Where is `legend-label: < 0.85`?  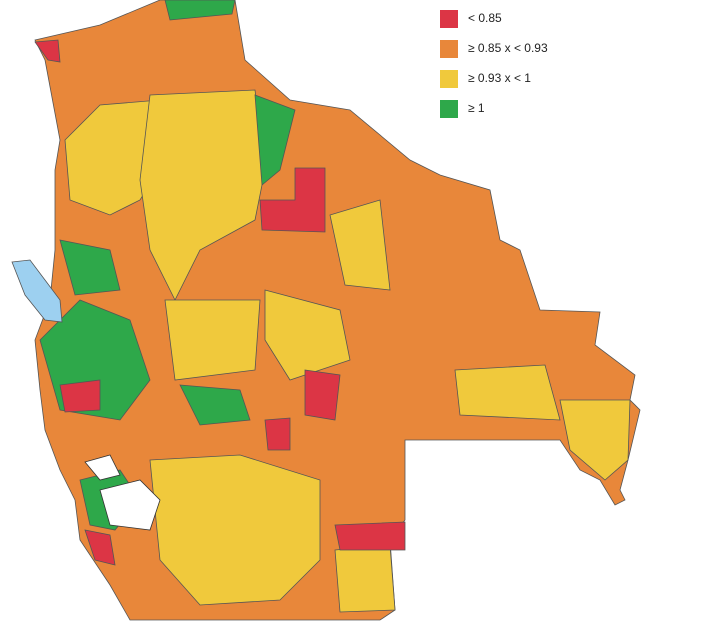 legend-label: < 0.85 is located at coordinates (485, 18).